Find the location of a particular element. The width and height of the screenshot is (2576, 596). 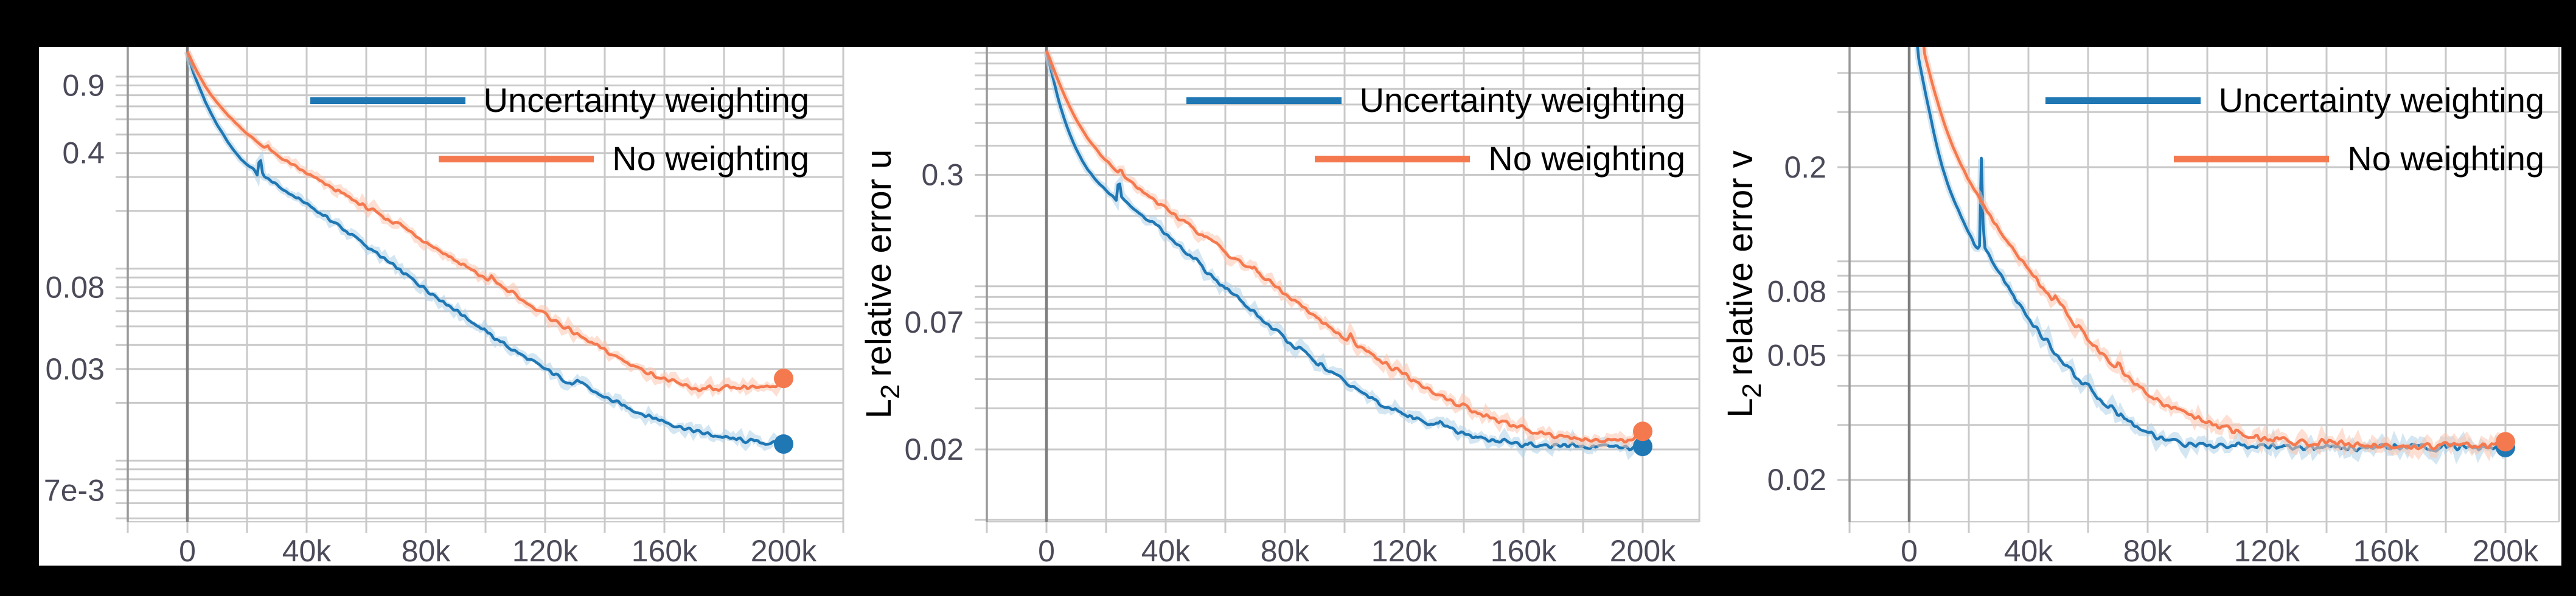

legend-panel-1: Uncertainty weighting No weighting is located at coordinates (424, 129).